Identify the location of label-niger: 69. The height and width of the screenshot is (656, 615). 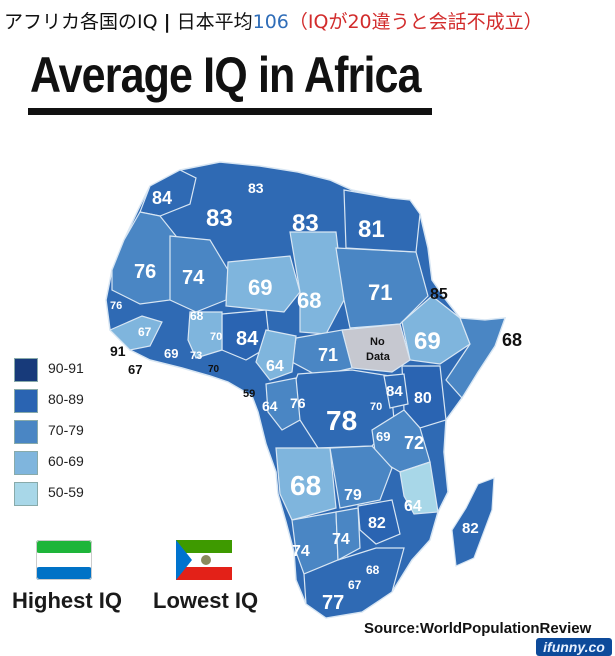
(260, 287).